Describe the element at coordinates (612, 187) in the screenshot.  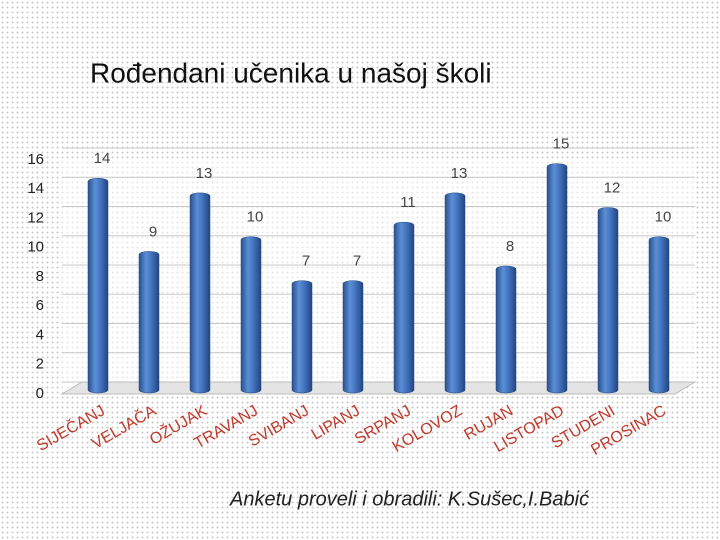
I see `value-label: 12` at that location.